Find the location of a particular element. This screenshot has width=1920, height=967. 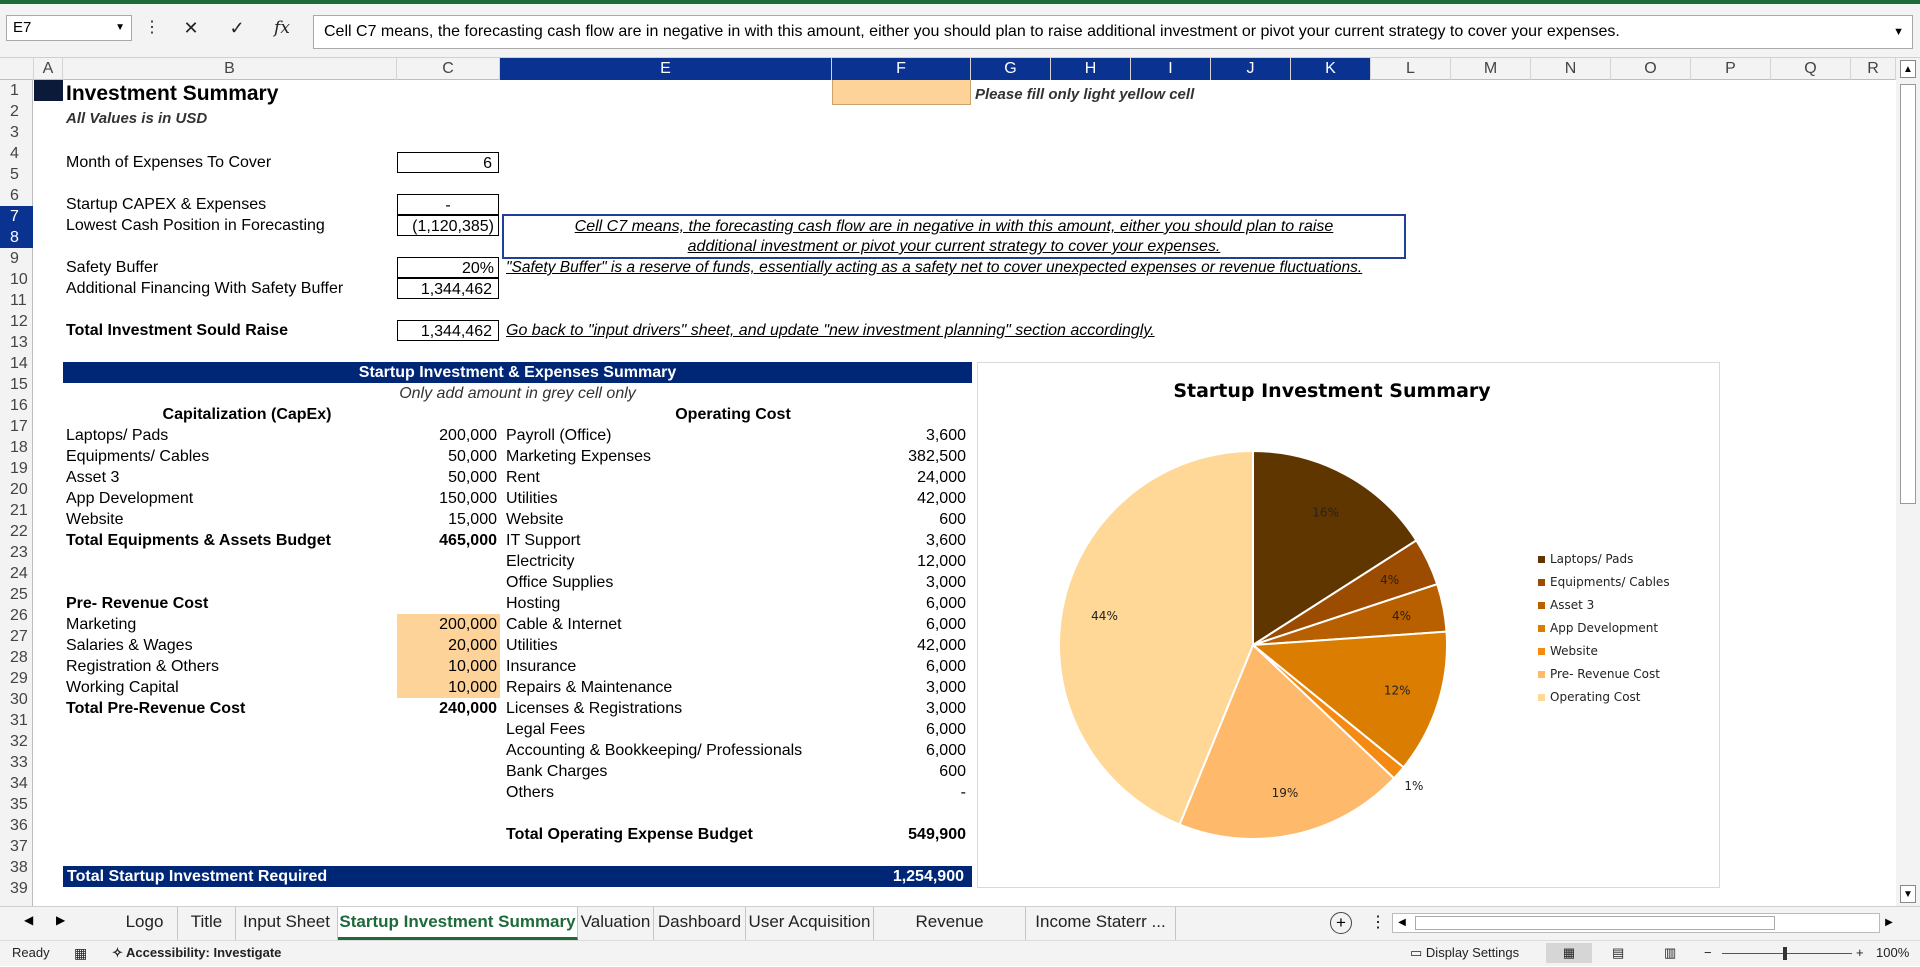

row-header: 39 is located at coordinates (19, 888).